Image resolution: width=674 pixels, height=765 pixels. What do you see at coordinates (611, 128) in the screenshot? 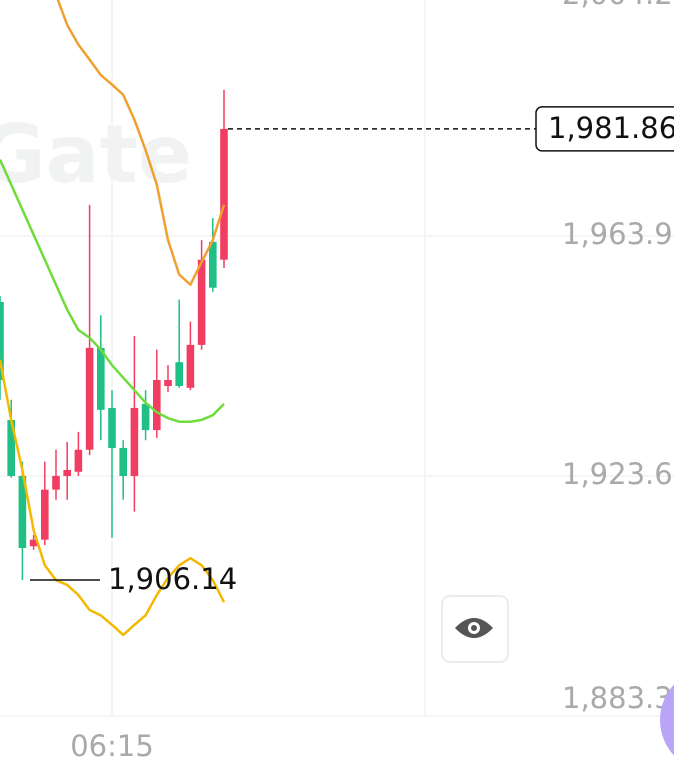
I see `price-label: 1,981.86` at bounding box center [611, 128].